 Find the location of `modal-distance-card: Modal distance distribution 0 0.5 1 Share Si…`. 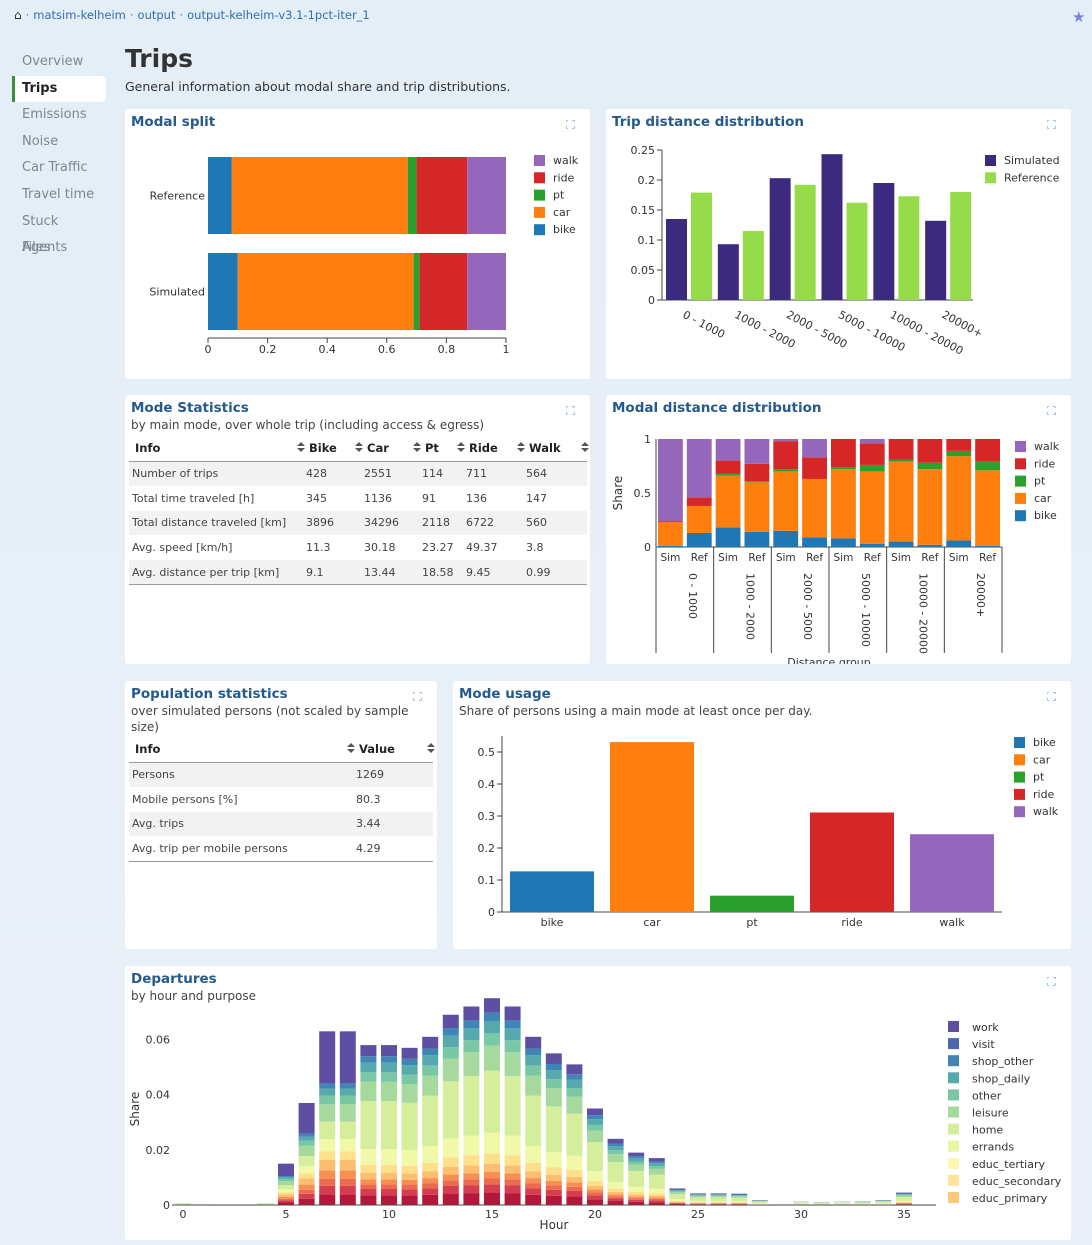

modal-distance-card: Modal distance distribution 0 0.5 1 Share Si… is located at coordinates (838, 529).